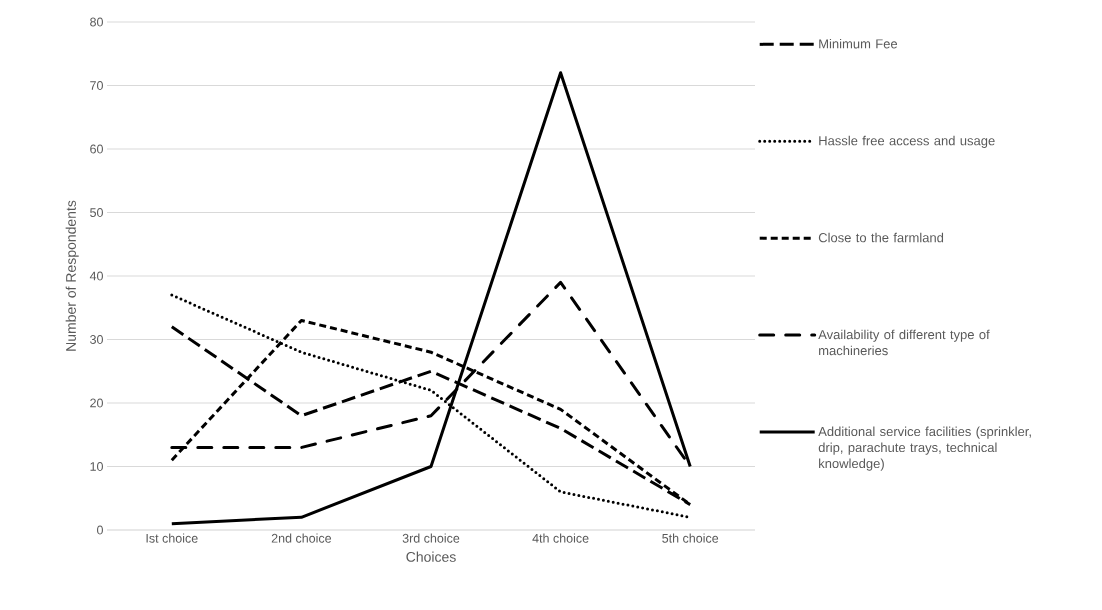 The height and width of the screenshot is (610, 1102). What do you see at coordinates (431, 538) in the screenshot?
I see `x-tick-label: 3rd choice` at bounding box center [431, 538].